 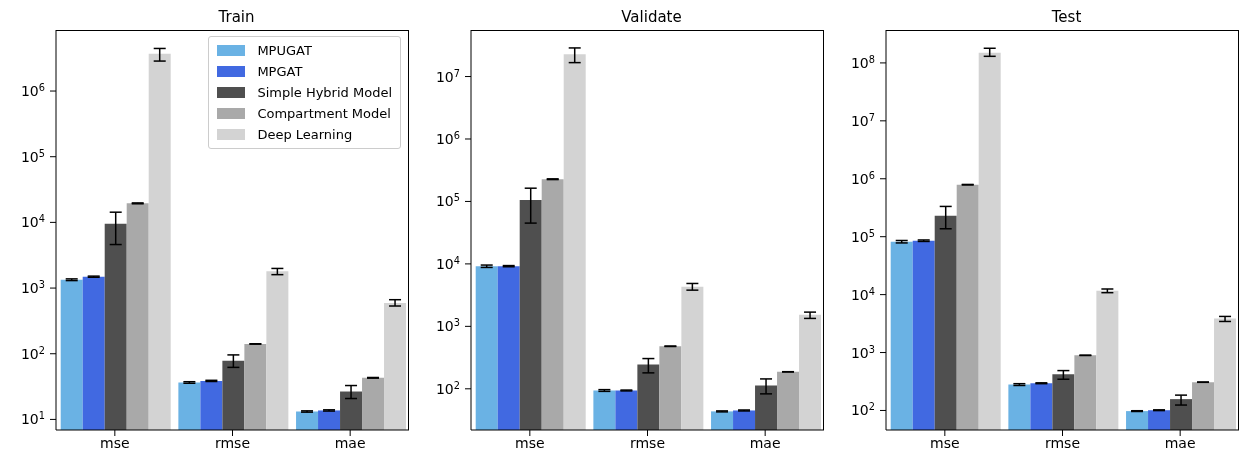 I want to click on y-tick-label: 10$^{8}$, so click(x=862, y=62).